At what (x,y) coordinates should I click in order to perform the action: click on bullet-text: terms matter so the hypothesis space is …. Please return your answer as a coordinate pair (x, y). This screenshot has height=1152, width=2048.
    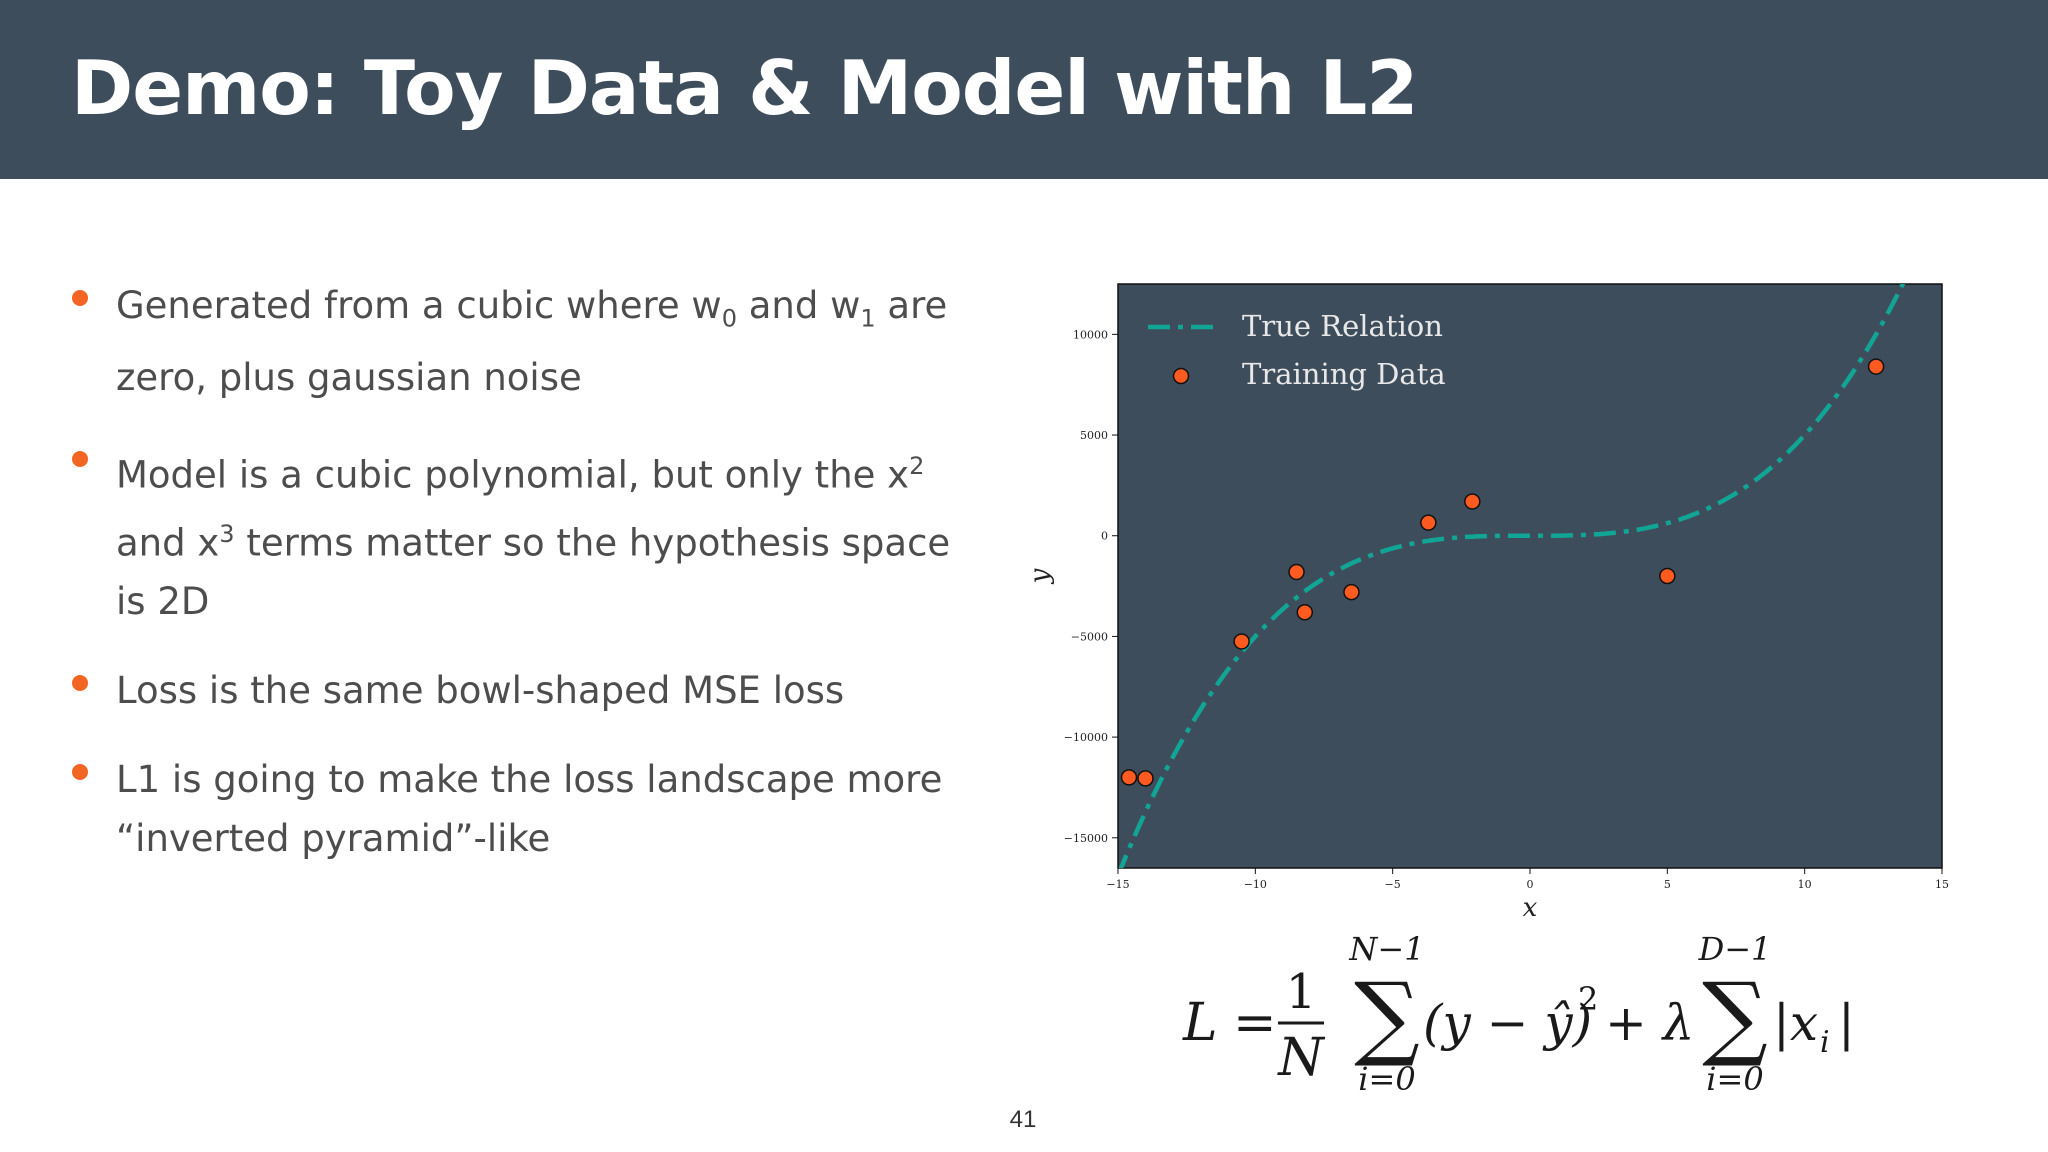
    Looking at the image, I should click on (533, 572).